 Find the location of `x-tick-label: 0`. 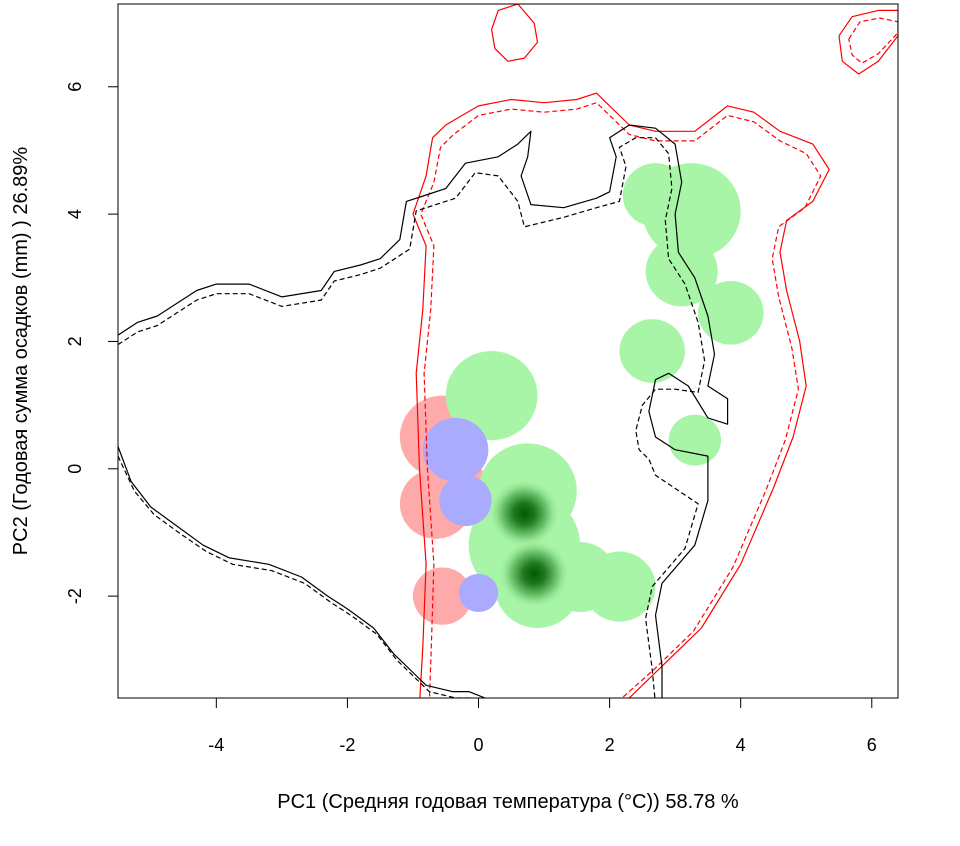

x-tick-label: 0 is located at coordinates (478, 745).